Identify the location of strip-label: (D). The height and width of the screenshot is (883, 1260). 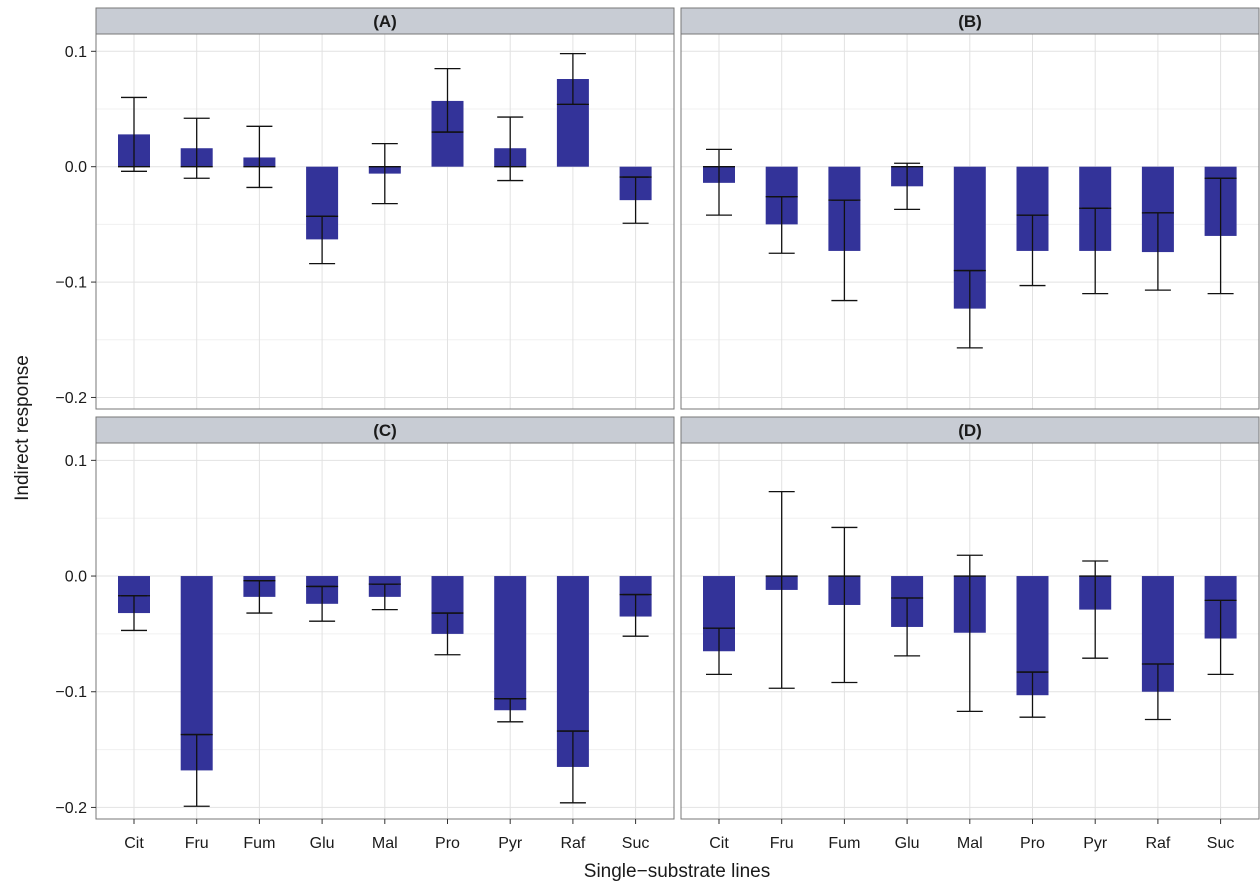
(970, 430).